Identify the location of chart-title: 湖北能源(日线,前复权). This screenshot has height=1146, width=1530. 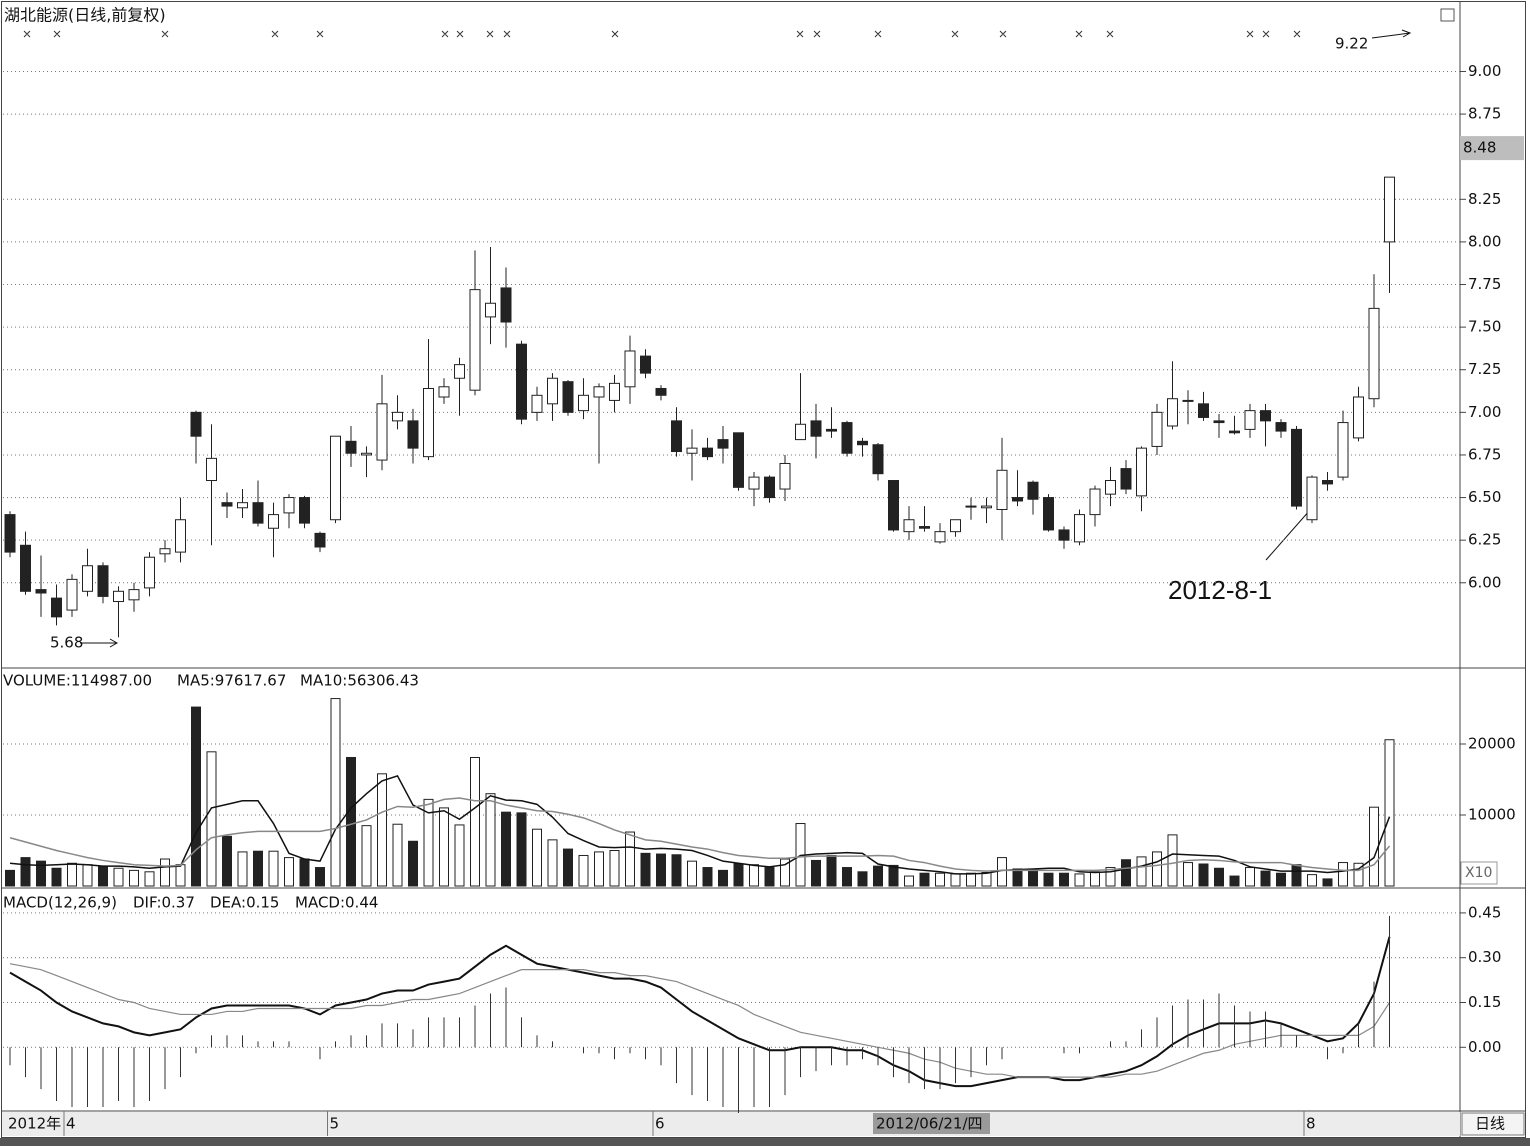
(85, 15).